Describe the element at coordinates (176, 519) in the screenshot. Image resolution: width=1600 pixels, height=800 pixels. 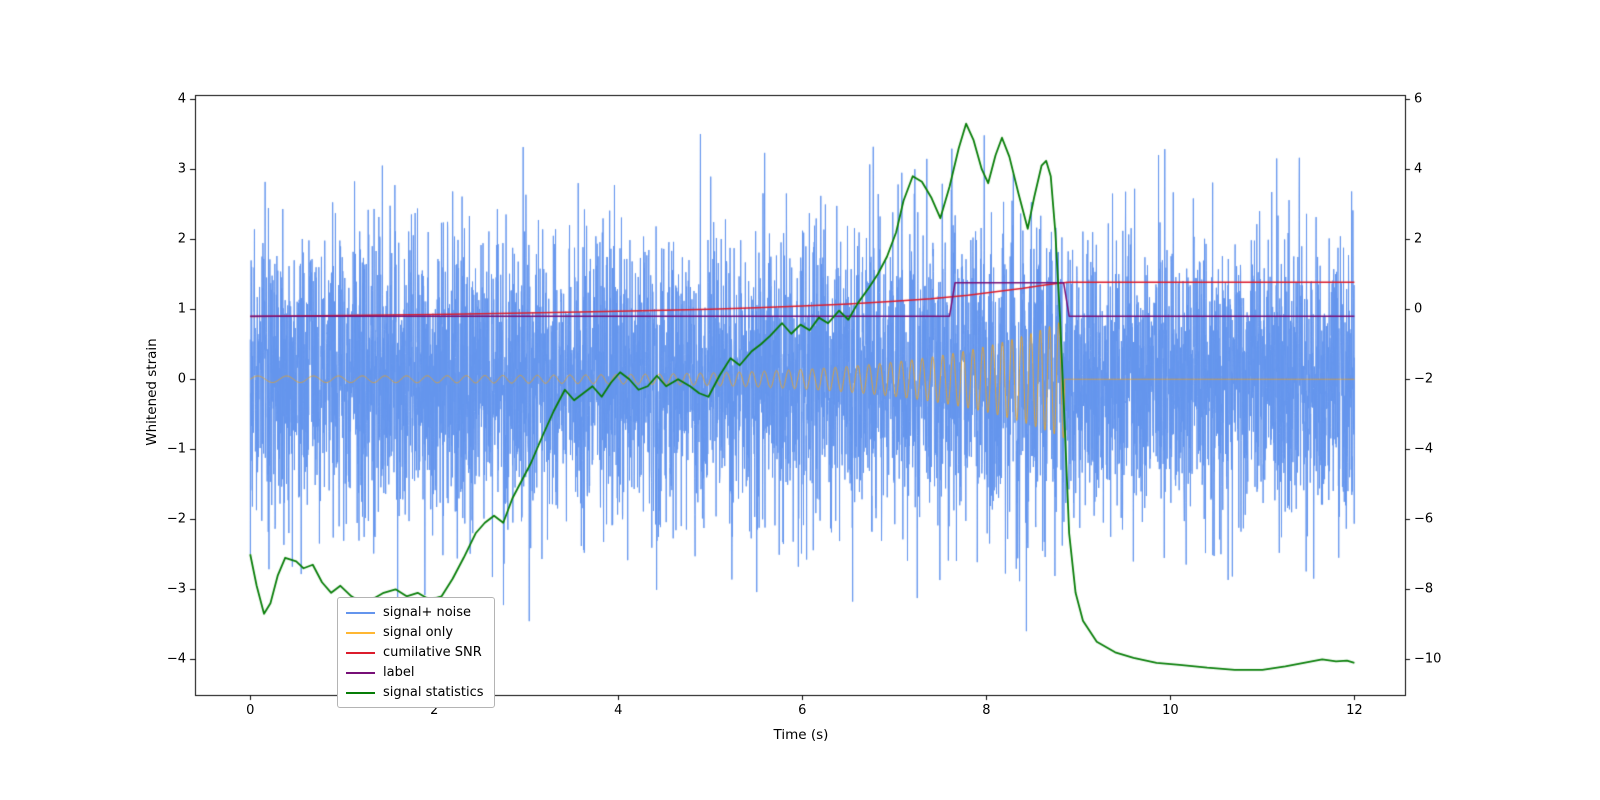
I see `y-left-tick-label: −2` at that location.